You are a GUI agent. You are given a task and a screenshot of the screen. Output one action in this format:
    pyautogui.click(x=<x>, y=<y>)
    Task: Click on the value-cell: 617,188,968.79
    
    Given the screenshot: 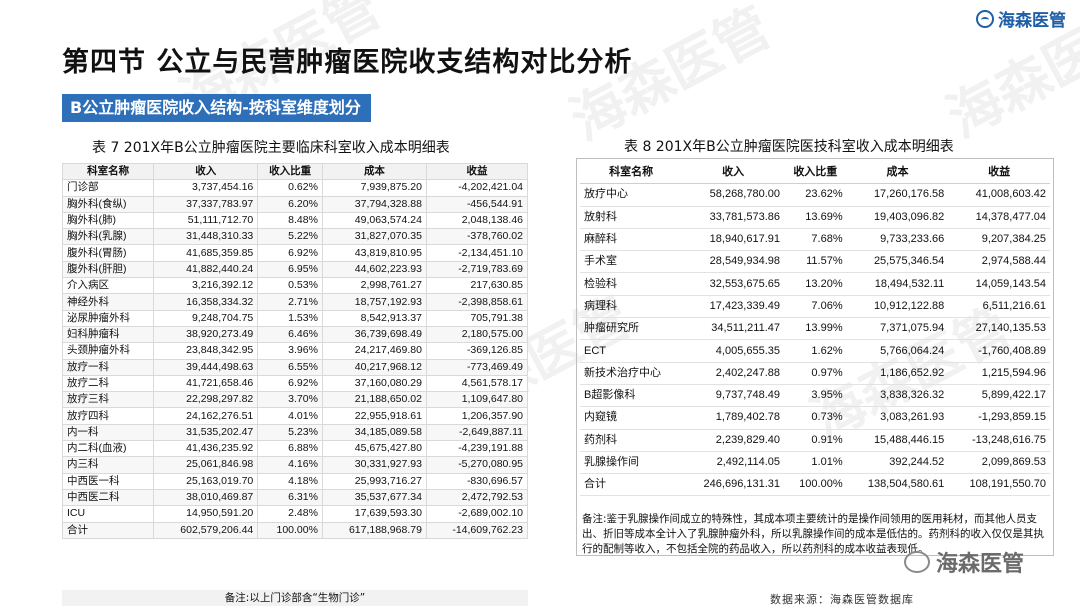 What is the action you would take?
    pyautogui.click(x=374, y=530)
    